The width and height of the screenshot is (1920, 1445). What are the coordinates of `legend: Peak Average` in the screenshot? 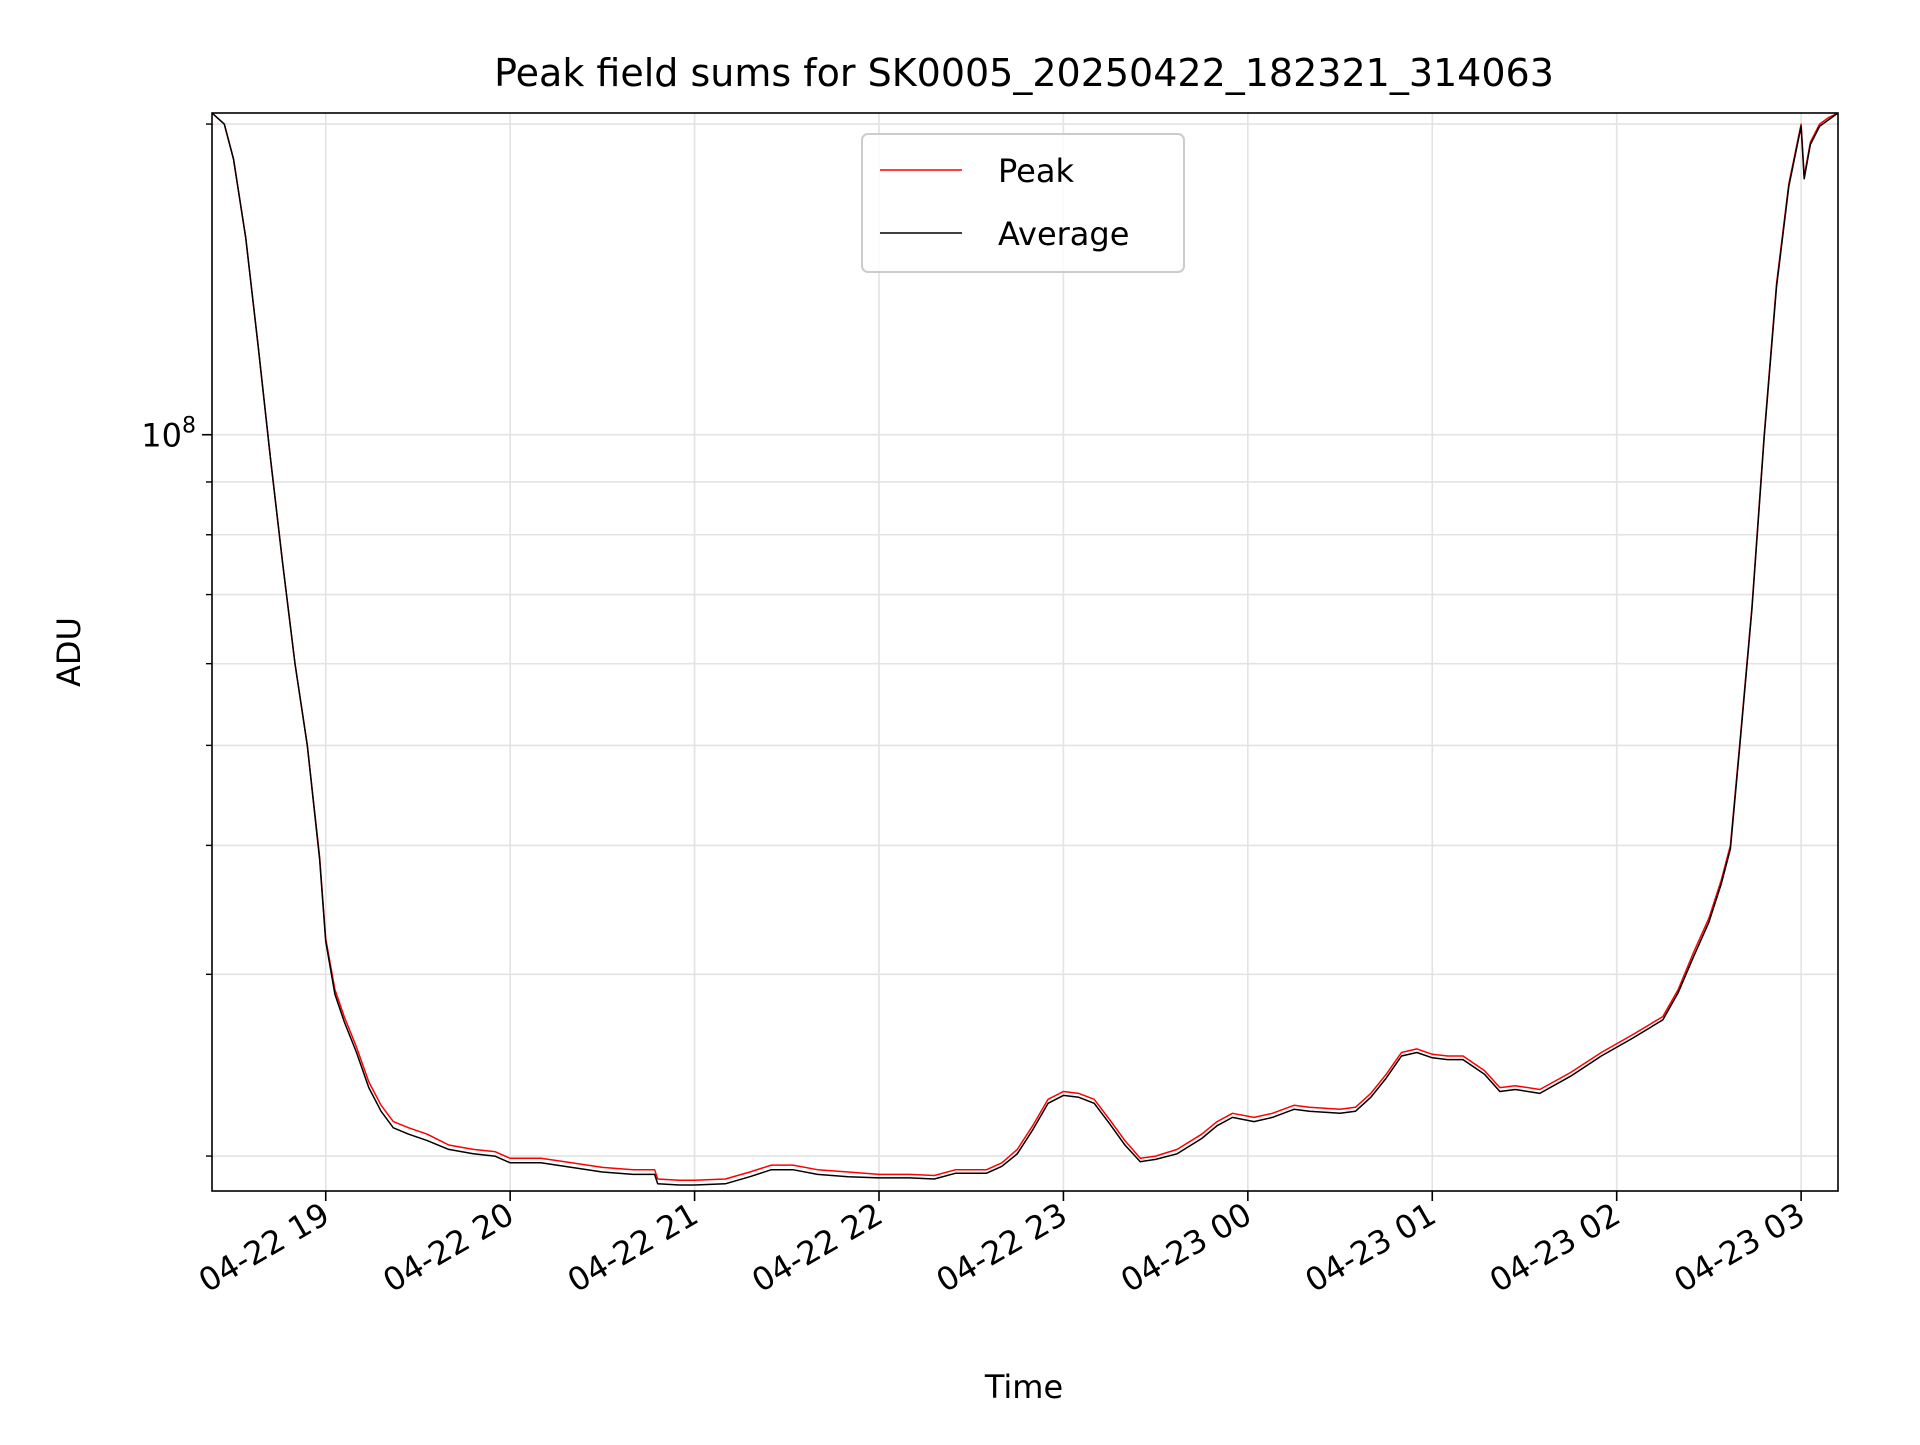 It's located at (1023, 203).